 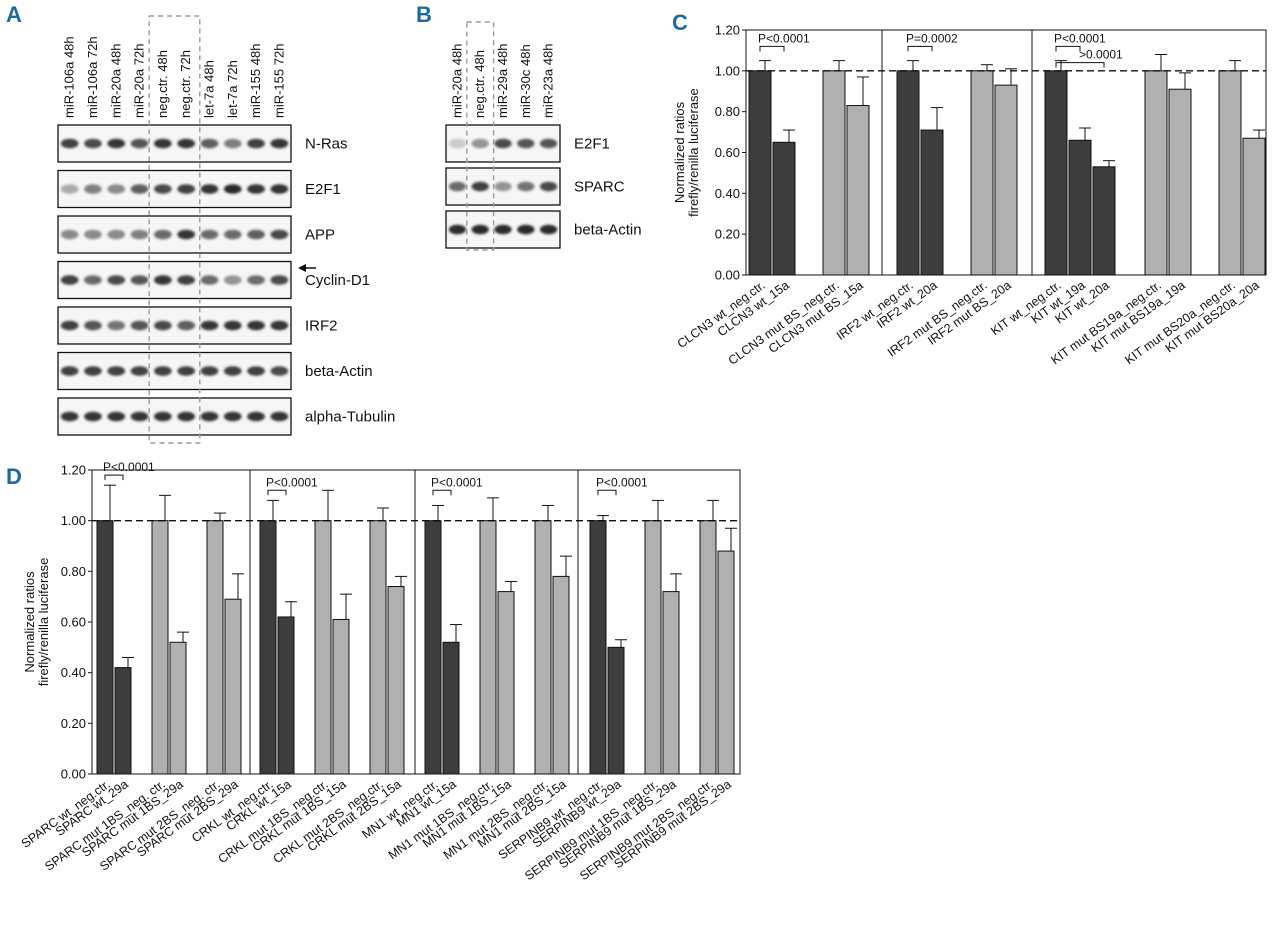 What do you see at coordinates (1080, 207) in the screenshot?
I see `bar-kit-wt-19a` at bounding box center [1080, 207].